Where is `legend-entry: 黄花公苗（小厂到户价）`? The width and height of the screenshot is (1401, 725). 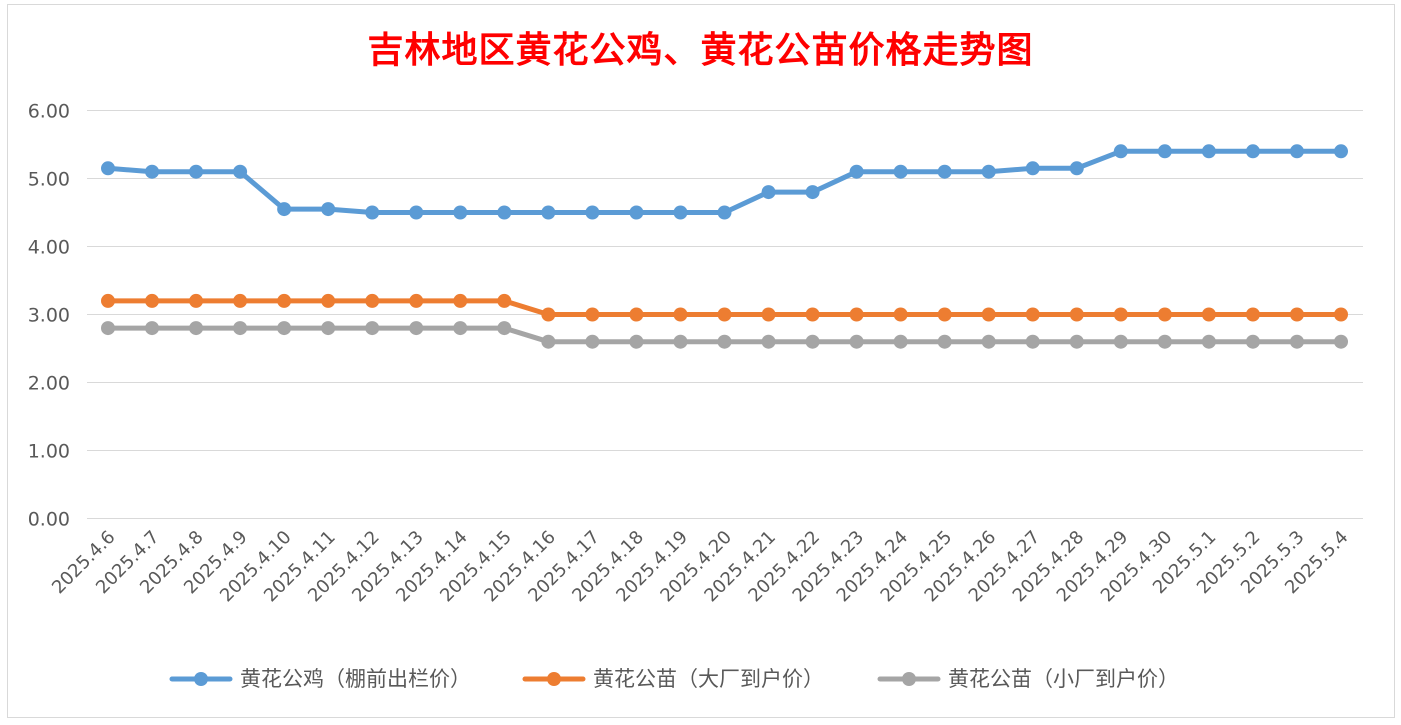 legend-entry: 黄花公苗（小厂到户价） is located at coordinates (1028, 679).